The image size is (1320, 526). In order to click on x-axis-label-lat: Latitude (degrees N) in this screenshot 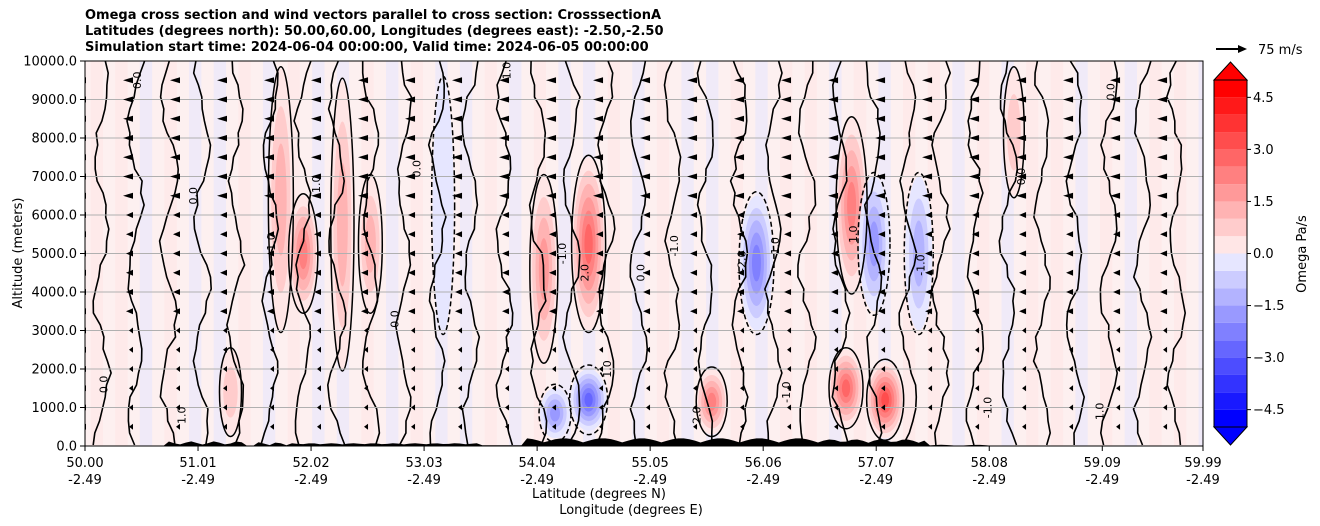, I will do `click(599, 494)`.